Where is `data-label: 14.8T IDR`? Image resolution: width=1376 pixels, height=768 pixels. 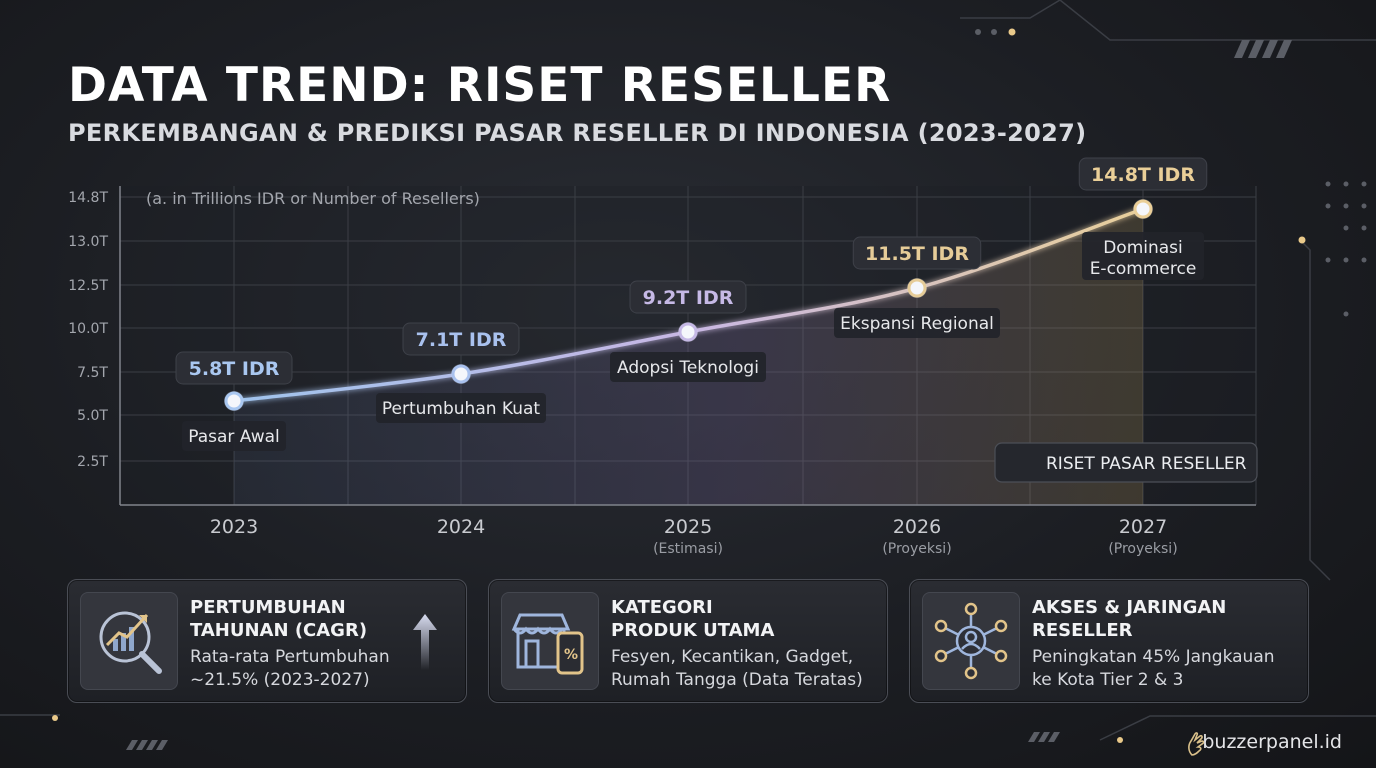 data-label: 14.8T IDR is located at coordinates (1143, 175).